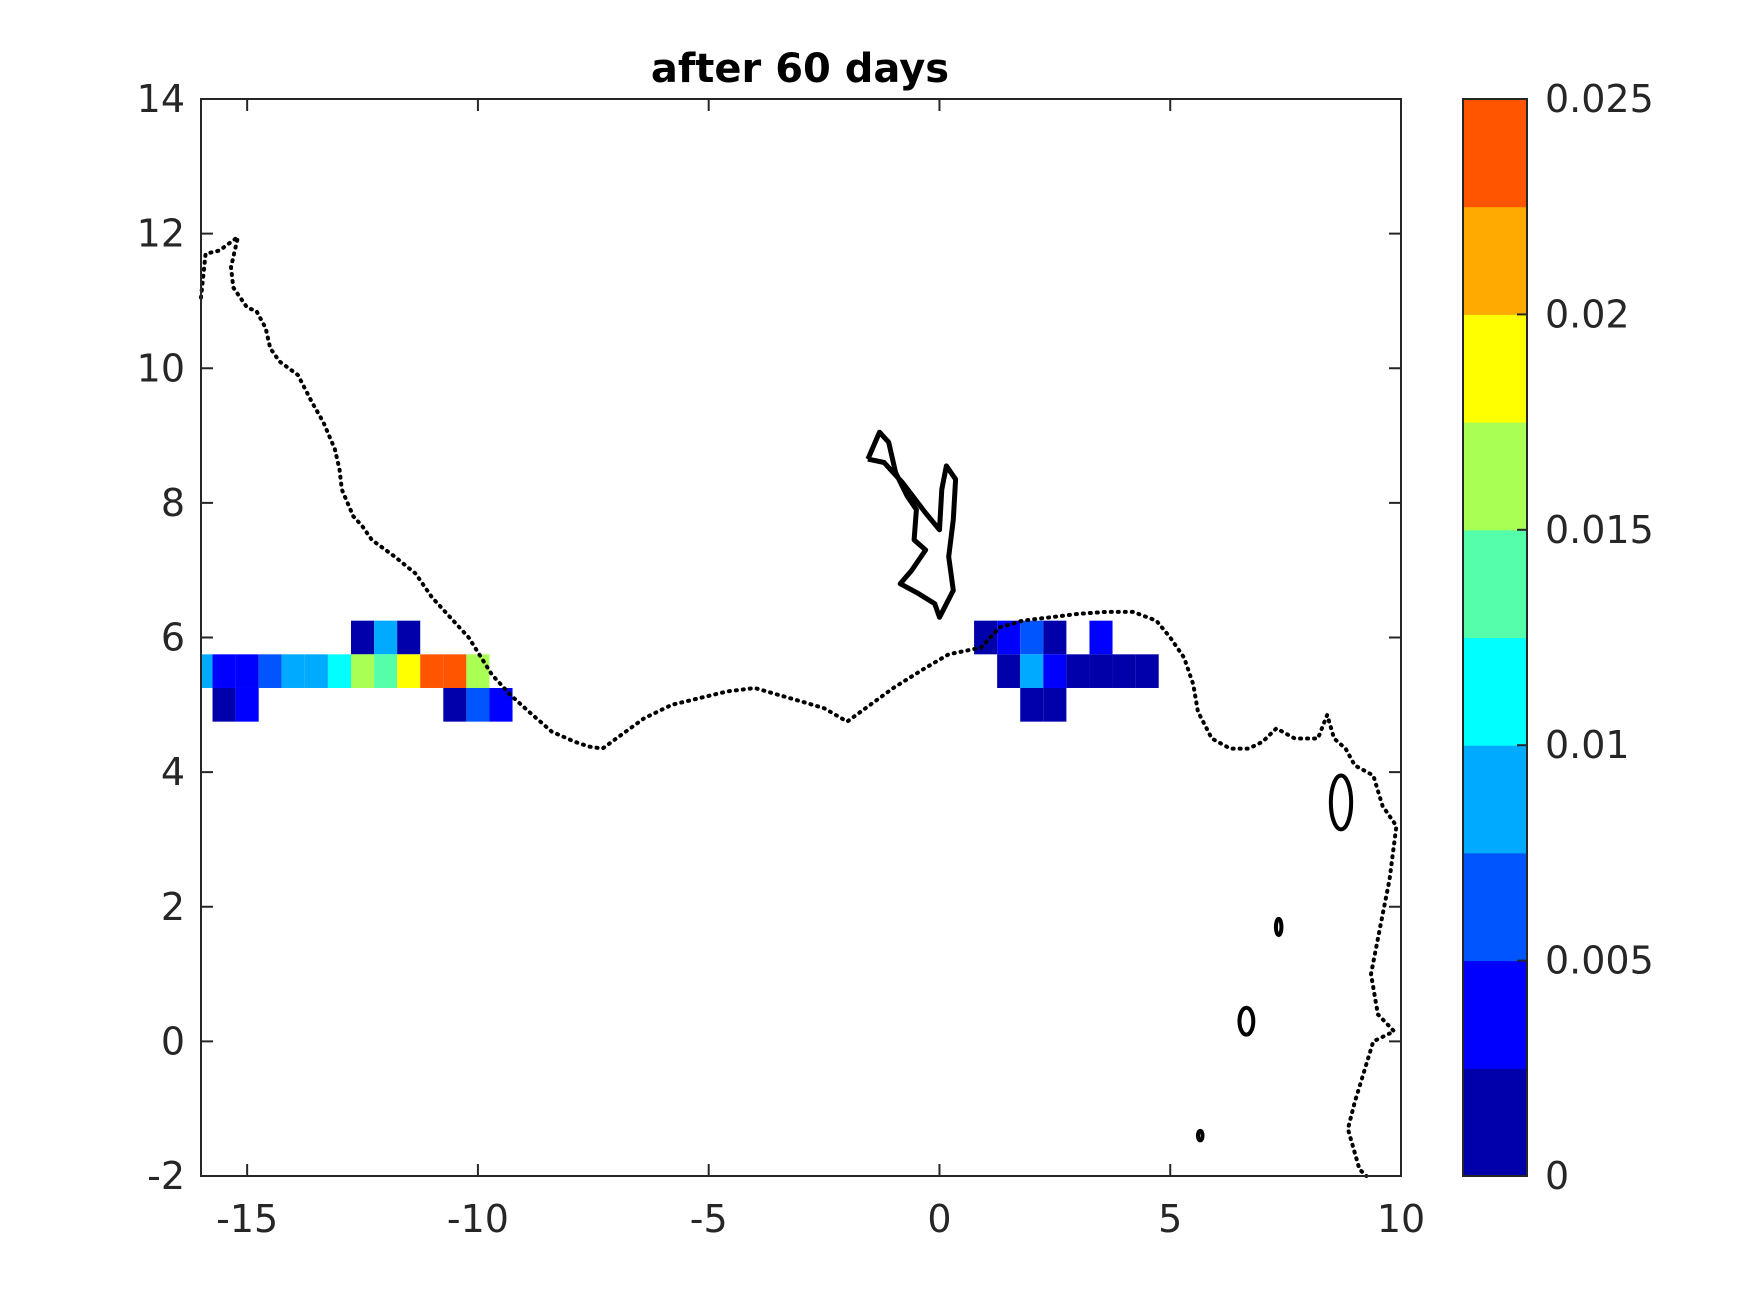  What do you see at coordinates (166, 1176) in the screenshot?
I see `y-tick-label: -2` at bounding box center [166, 1176].